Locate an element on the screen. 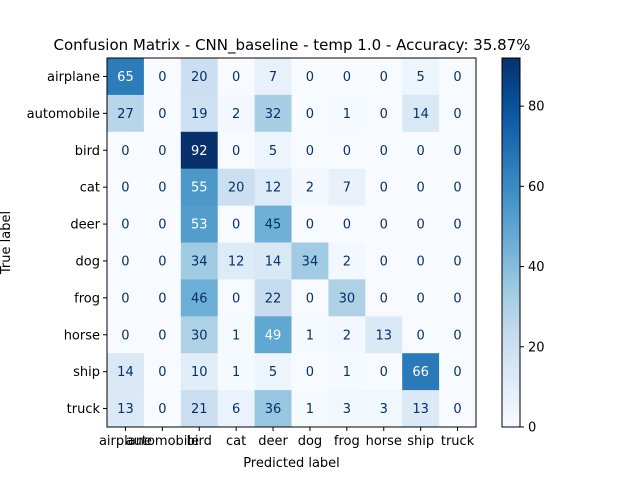 This screenshot has width=640, height=480. x-tick-label: horse is located at coordinates (384, 441).